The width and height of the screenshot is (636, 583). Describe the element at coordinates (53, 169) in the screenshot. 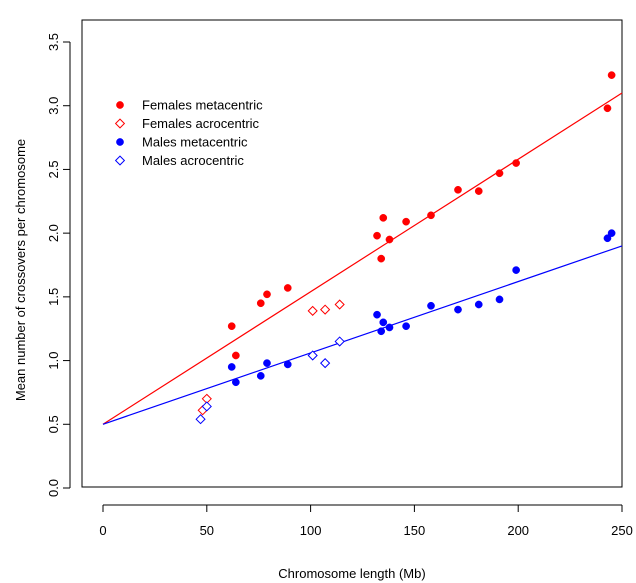

I see `y-tick-label: 2.5` at that location.